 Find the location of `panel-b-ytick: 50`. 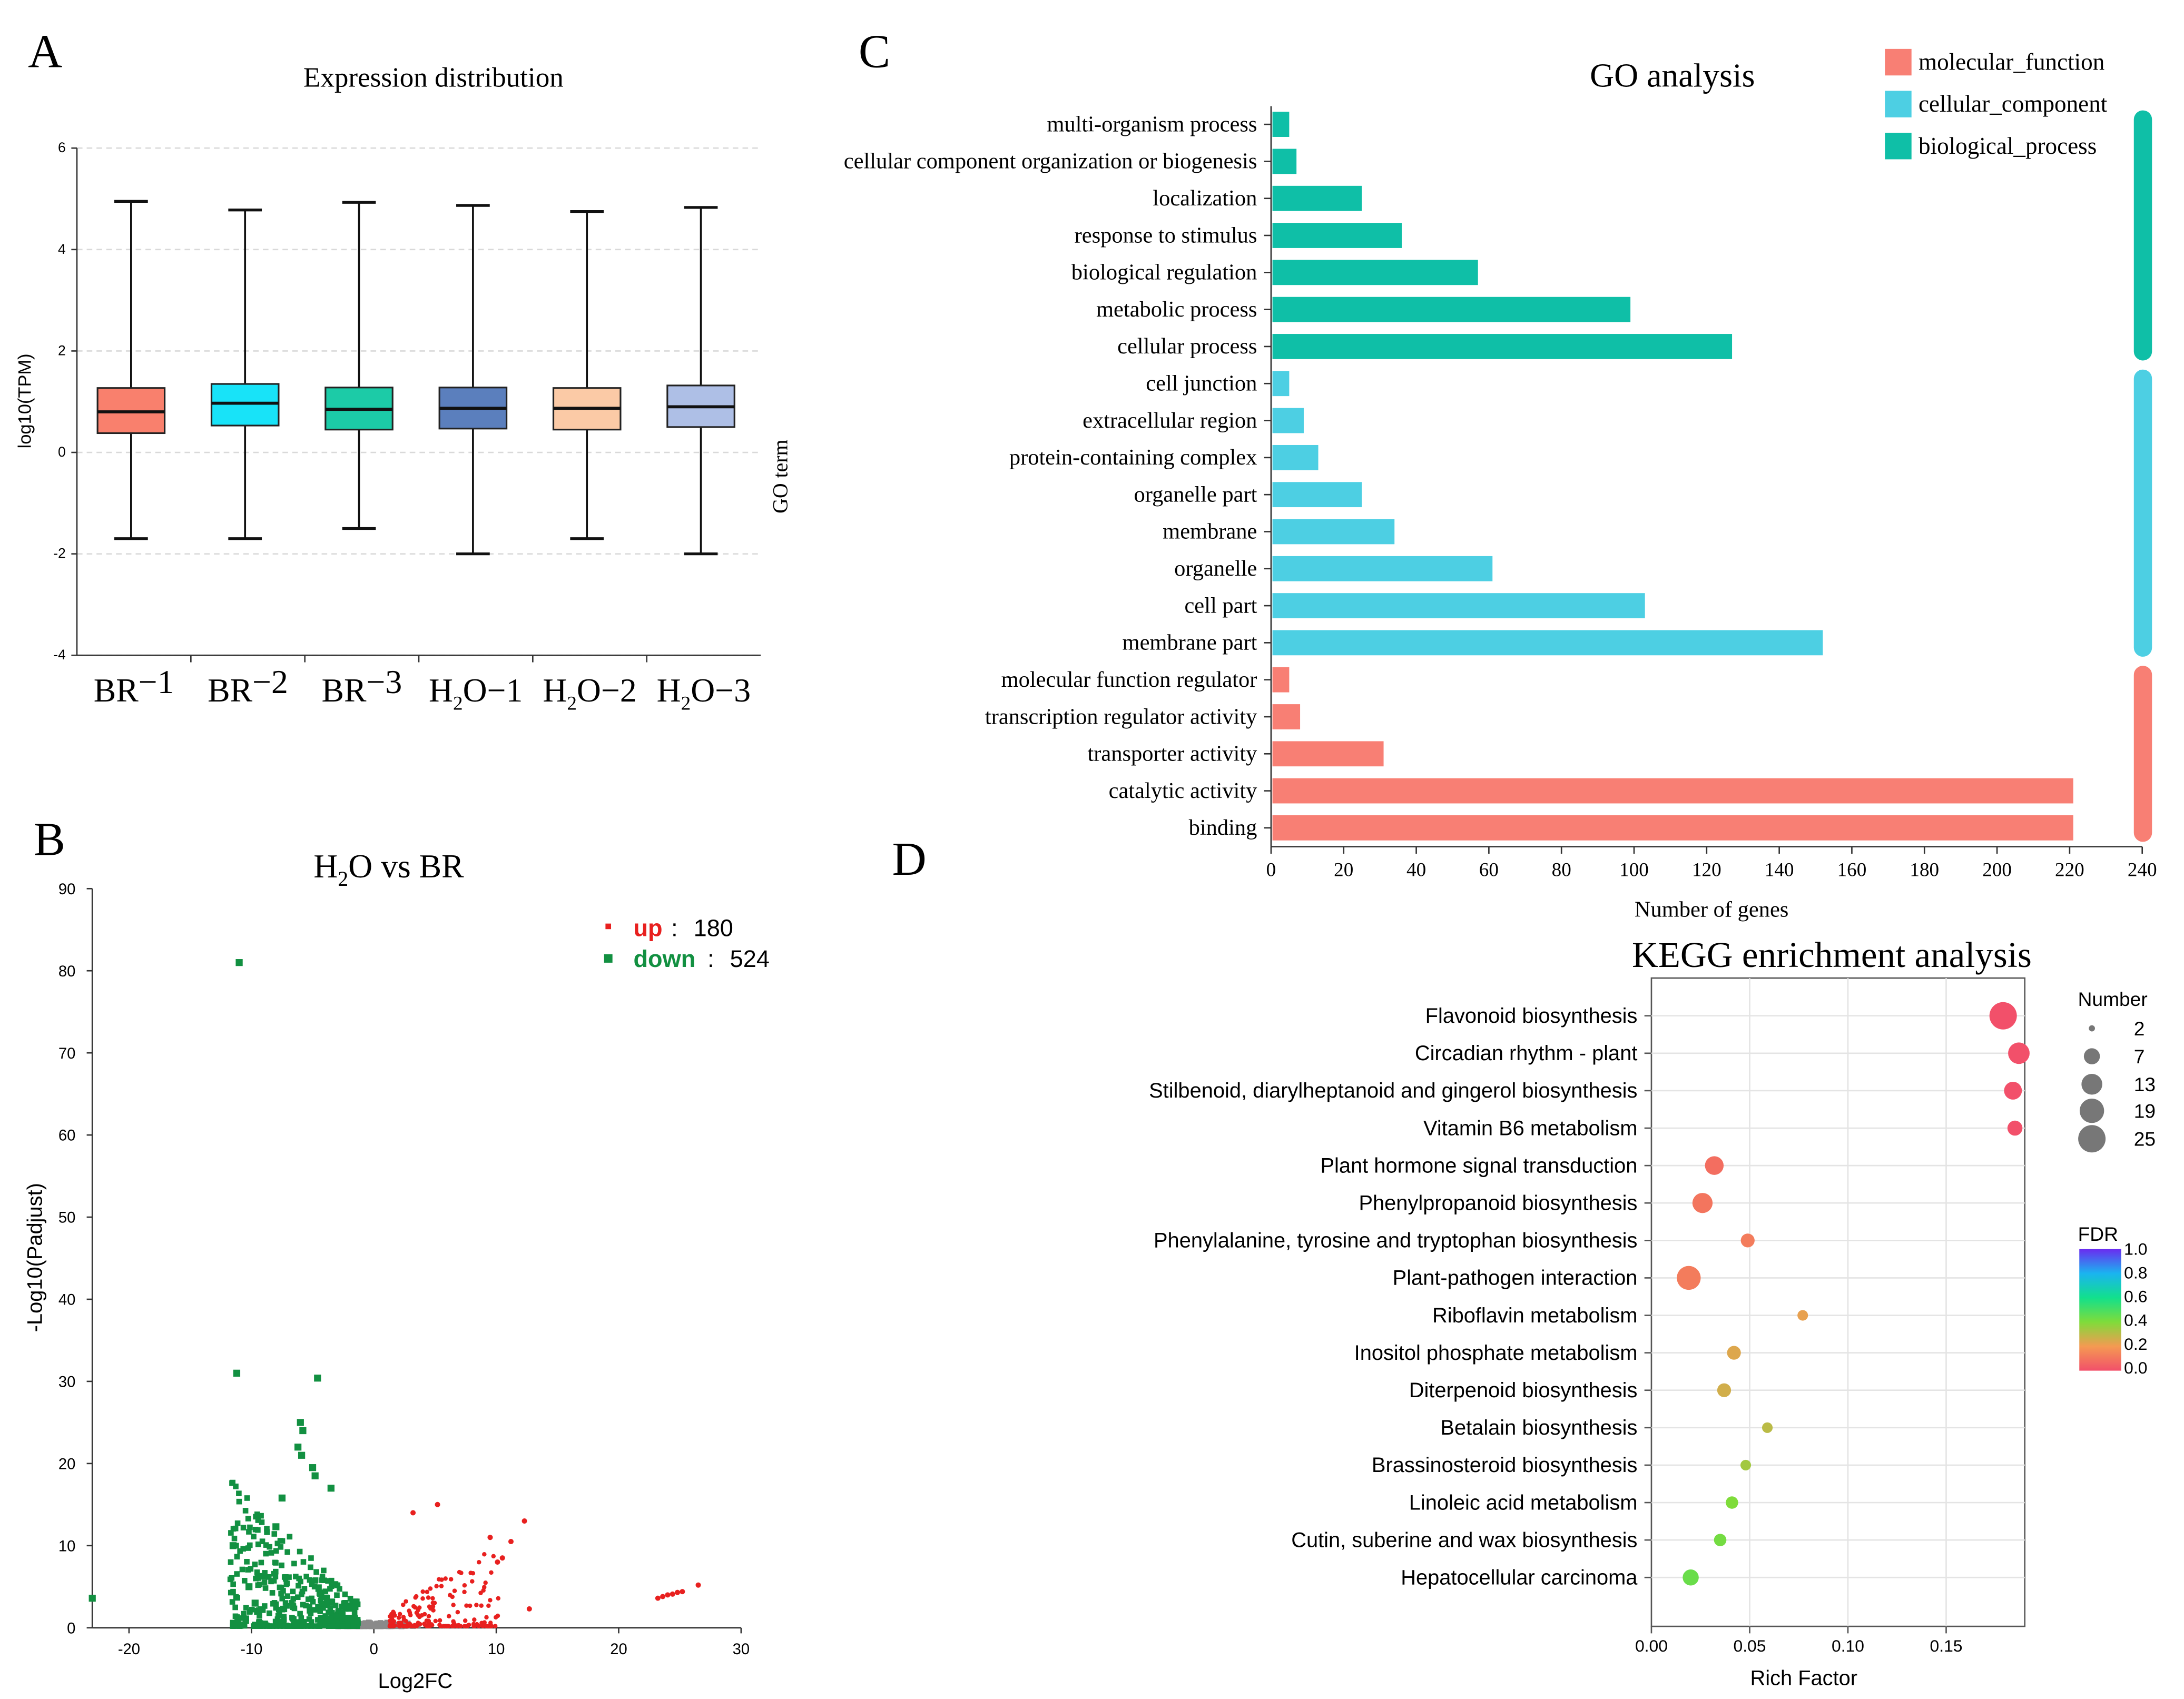

panel-b-ytick: 50 is located at coordinates (66, 1218).